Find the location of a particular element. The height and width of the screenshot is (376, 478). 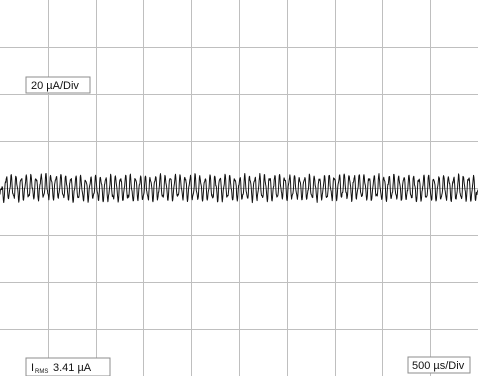

measurement-box-frame is located at coordinates (68, 366).